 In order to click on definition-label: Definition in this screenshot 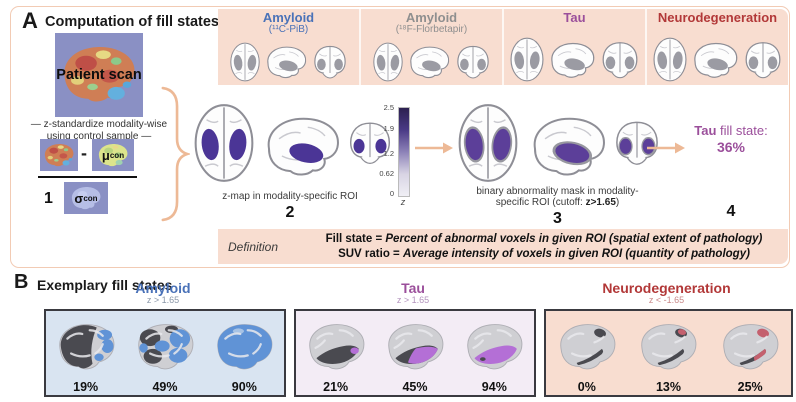, I will do `click(253, 246)`.